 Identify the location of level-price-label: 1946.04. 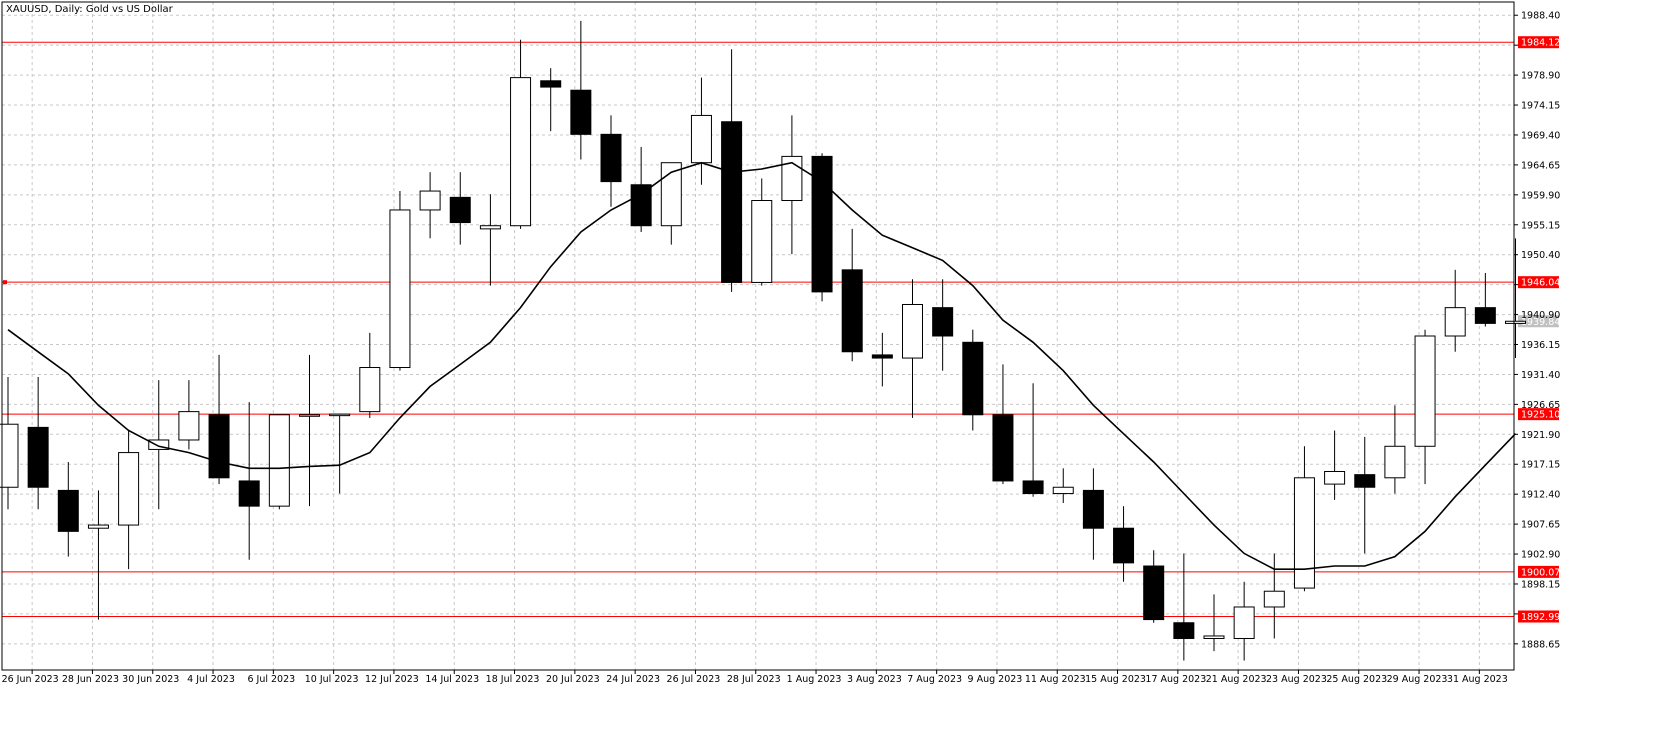
(1540, 283).